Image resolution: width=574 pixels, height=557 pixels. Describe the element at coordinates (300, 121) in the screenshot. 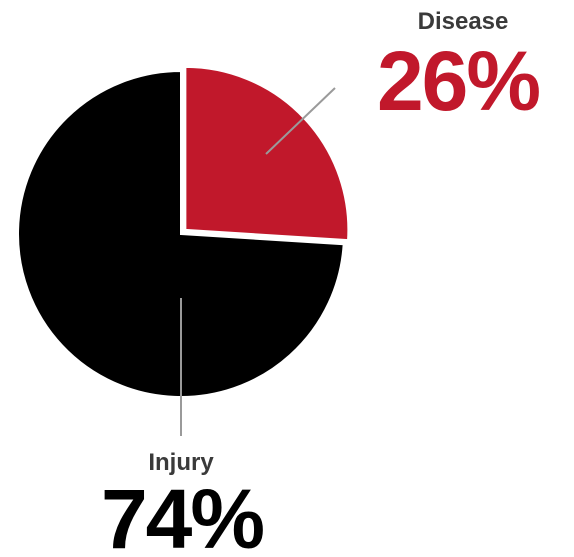

I see `disease-leader-line` at that location.